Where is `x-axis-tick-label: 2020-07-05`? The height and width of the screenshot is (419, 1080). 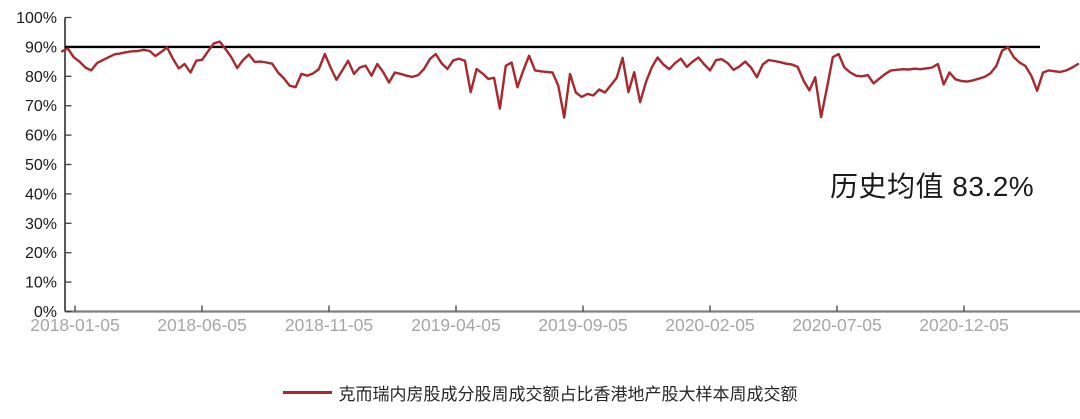
x-axis-tick-label: 2020-07-05 is located at coordinates (837, 325).